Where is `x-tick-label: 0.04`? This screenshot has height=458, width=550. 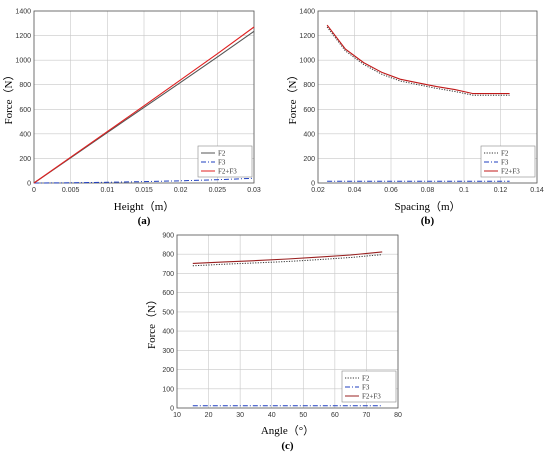
x-tick-label: 0.04 is located at coordinates (355, 190).